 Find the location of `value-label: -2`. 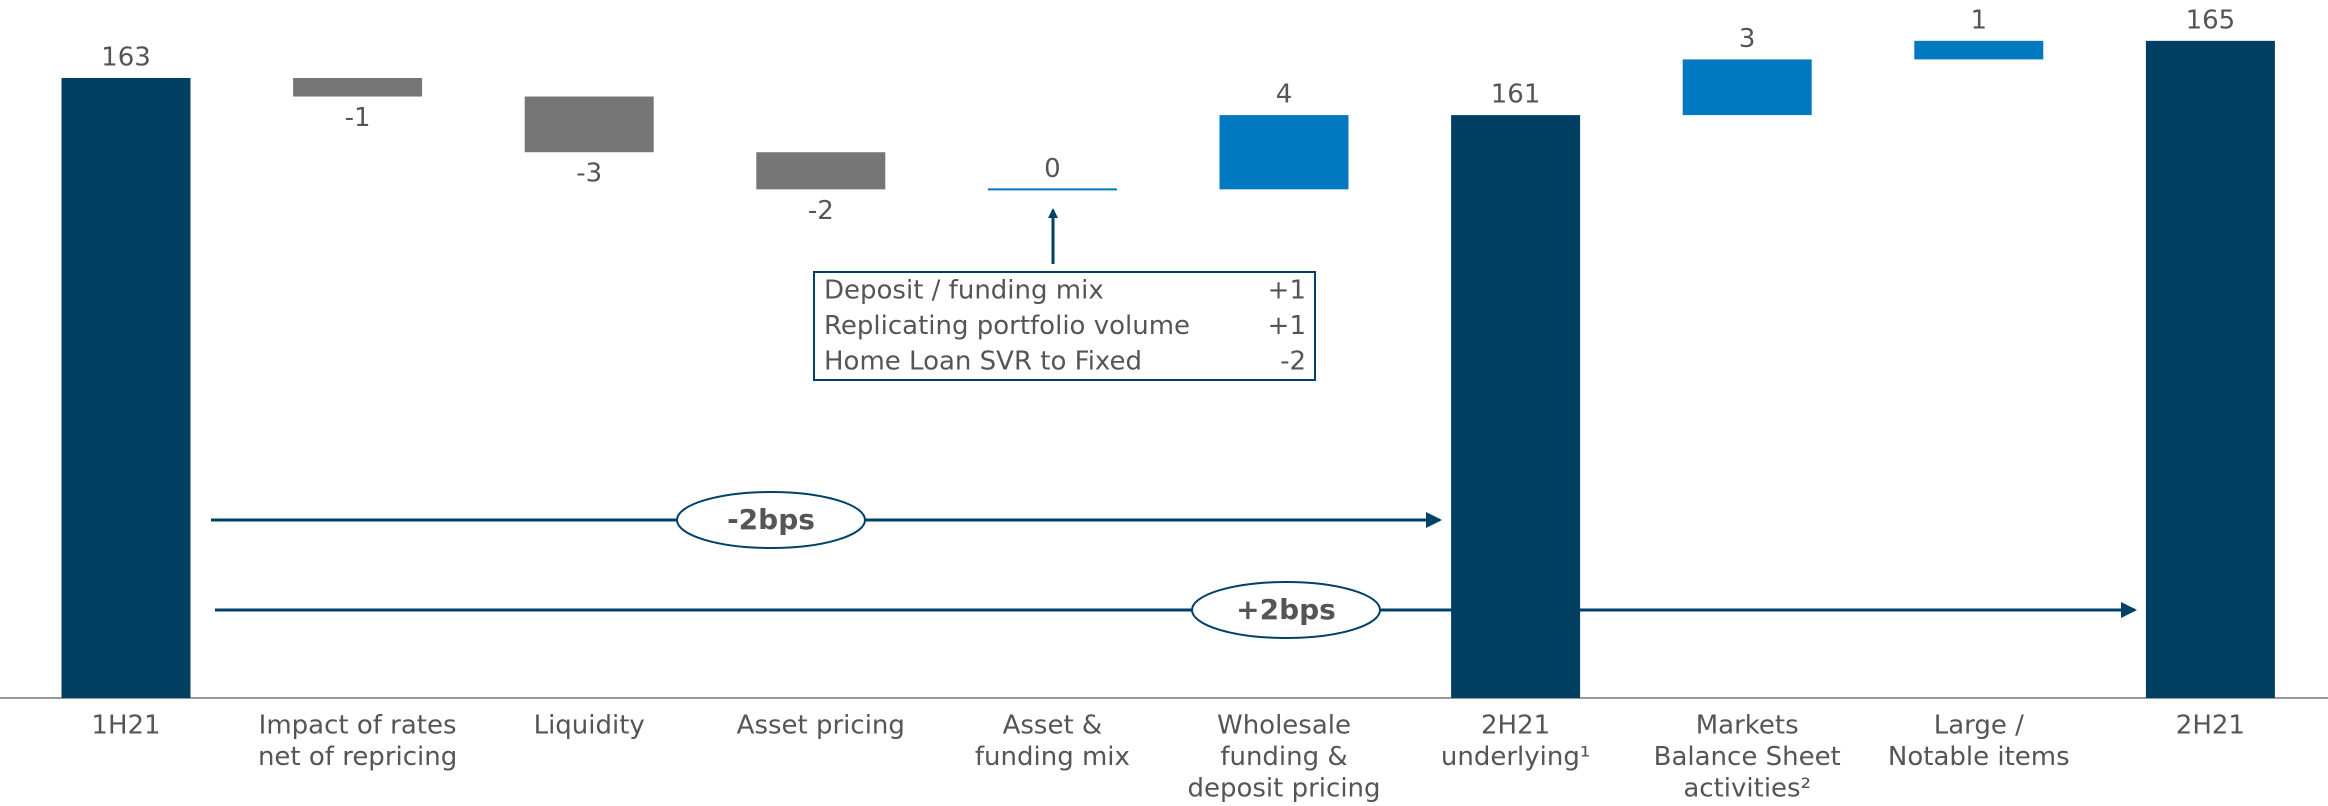

value-label: -2 is located at coordinates (821, 211).